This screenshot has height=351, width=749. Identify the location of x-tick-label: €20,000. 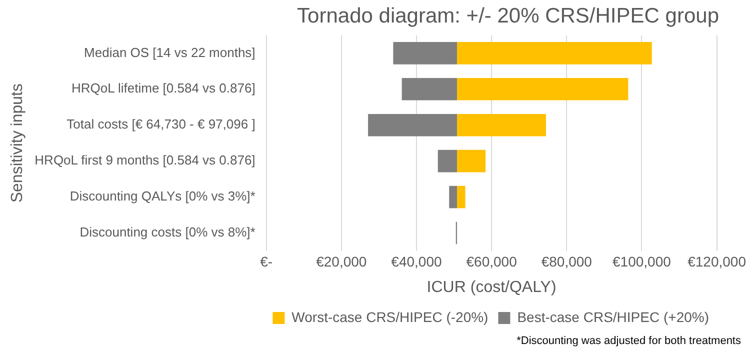
(341, 261).